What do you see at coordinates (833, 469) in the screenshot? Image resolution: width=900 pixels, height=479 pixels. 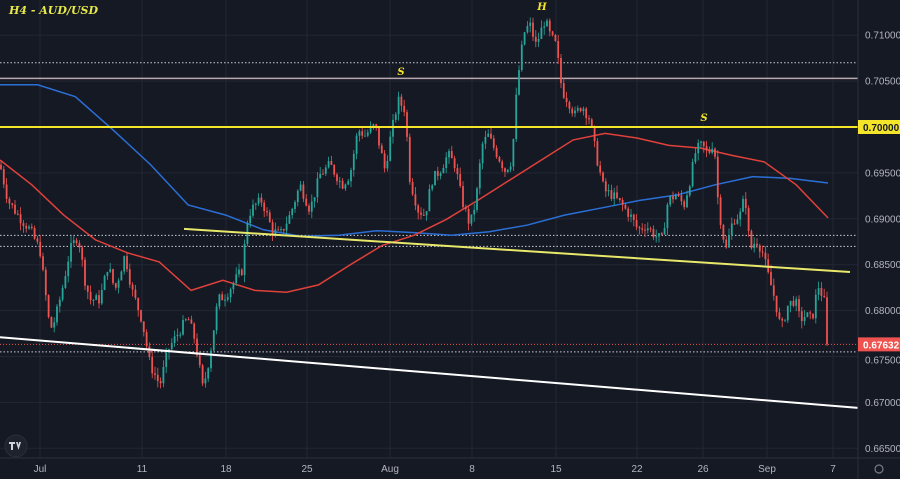 I see `time-tick-label: 7` at bounding box center [833, 469].